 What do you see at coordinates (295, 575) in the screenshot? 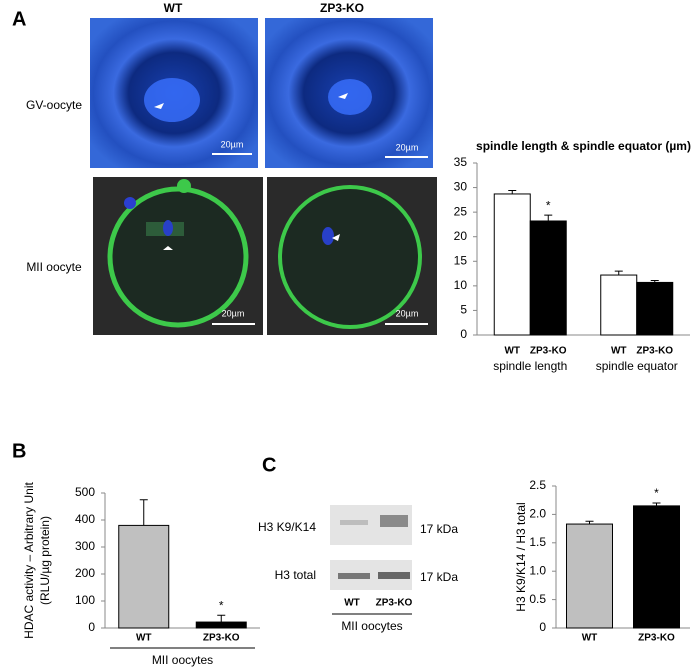
I see `blot-label: H3 total` at bounding box center [295, 575].